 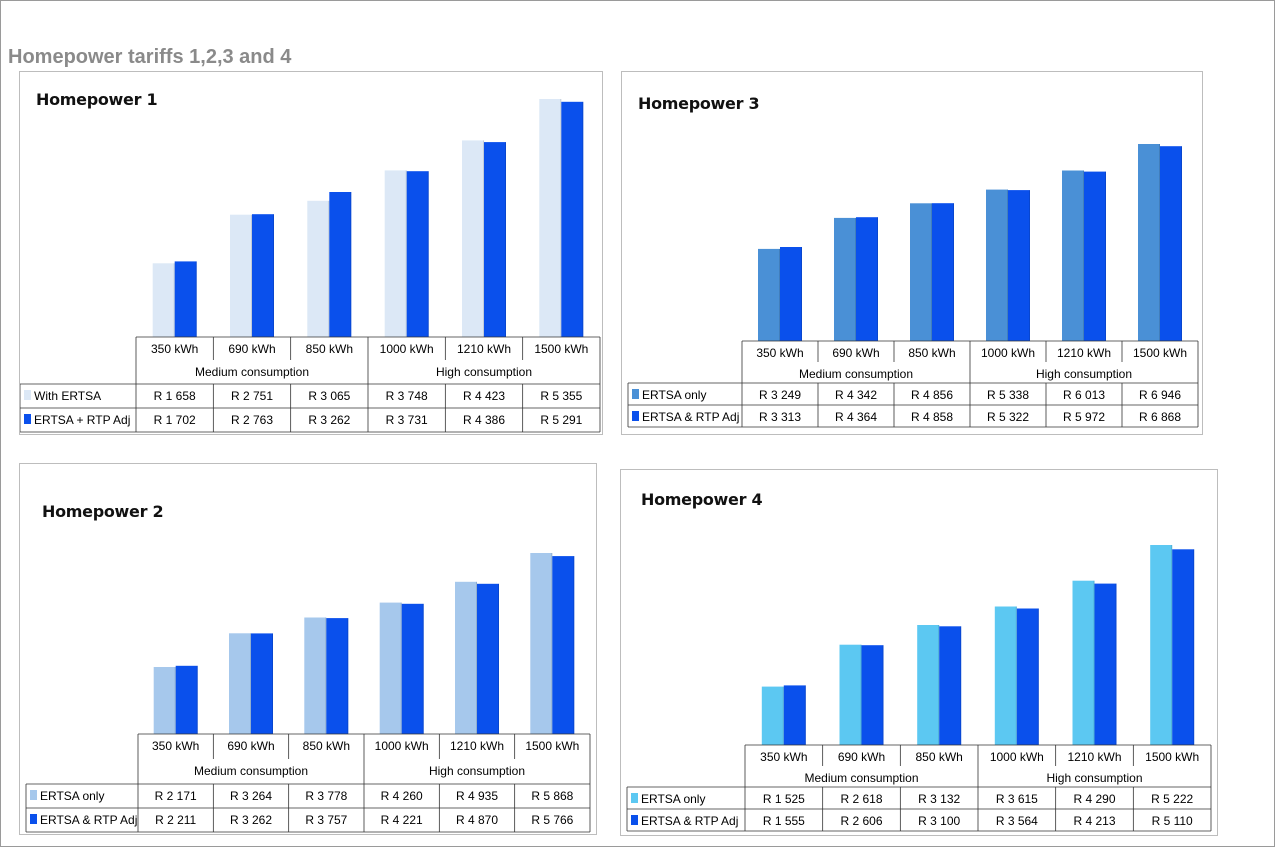 I want to click on data-label: R 4 386, so click(x=484, y=420).